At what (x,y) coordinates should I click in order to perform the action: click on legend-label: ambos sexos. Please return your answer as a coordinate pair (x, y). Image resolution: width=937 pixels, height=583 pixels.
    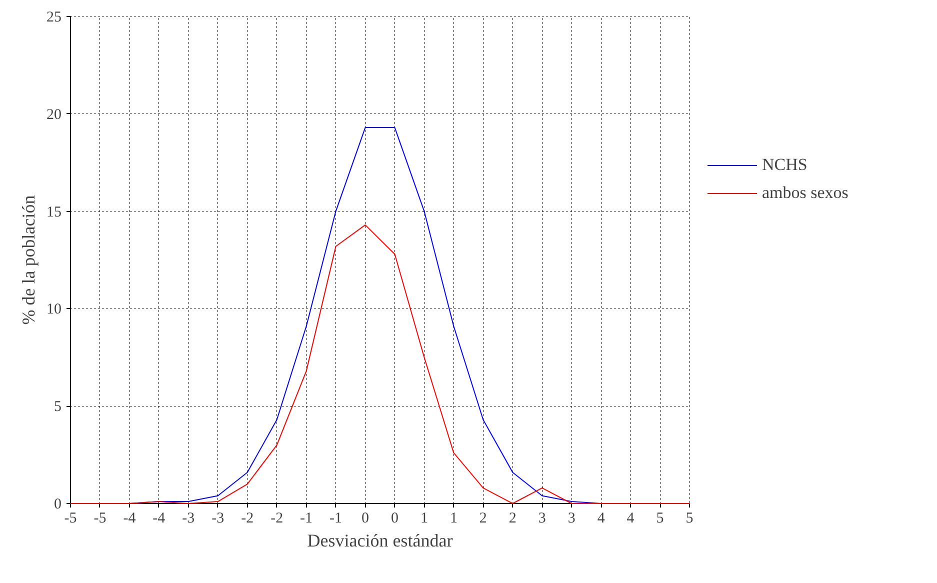
    Looking at the image, I should click on (805, 193).